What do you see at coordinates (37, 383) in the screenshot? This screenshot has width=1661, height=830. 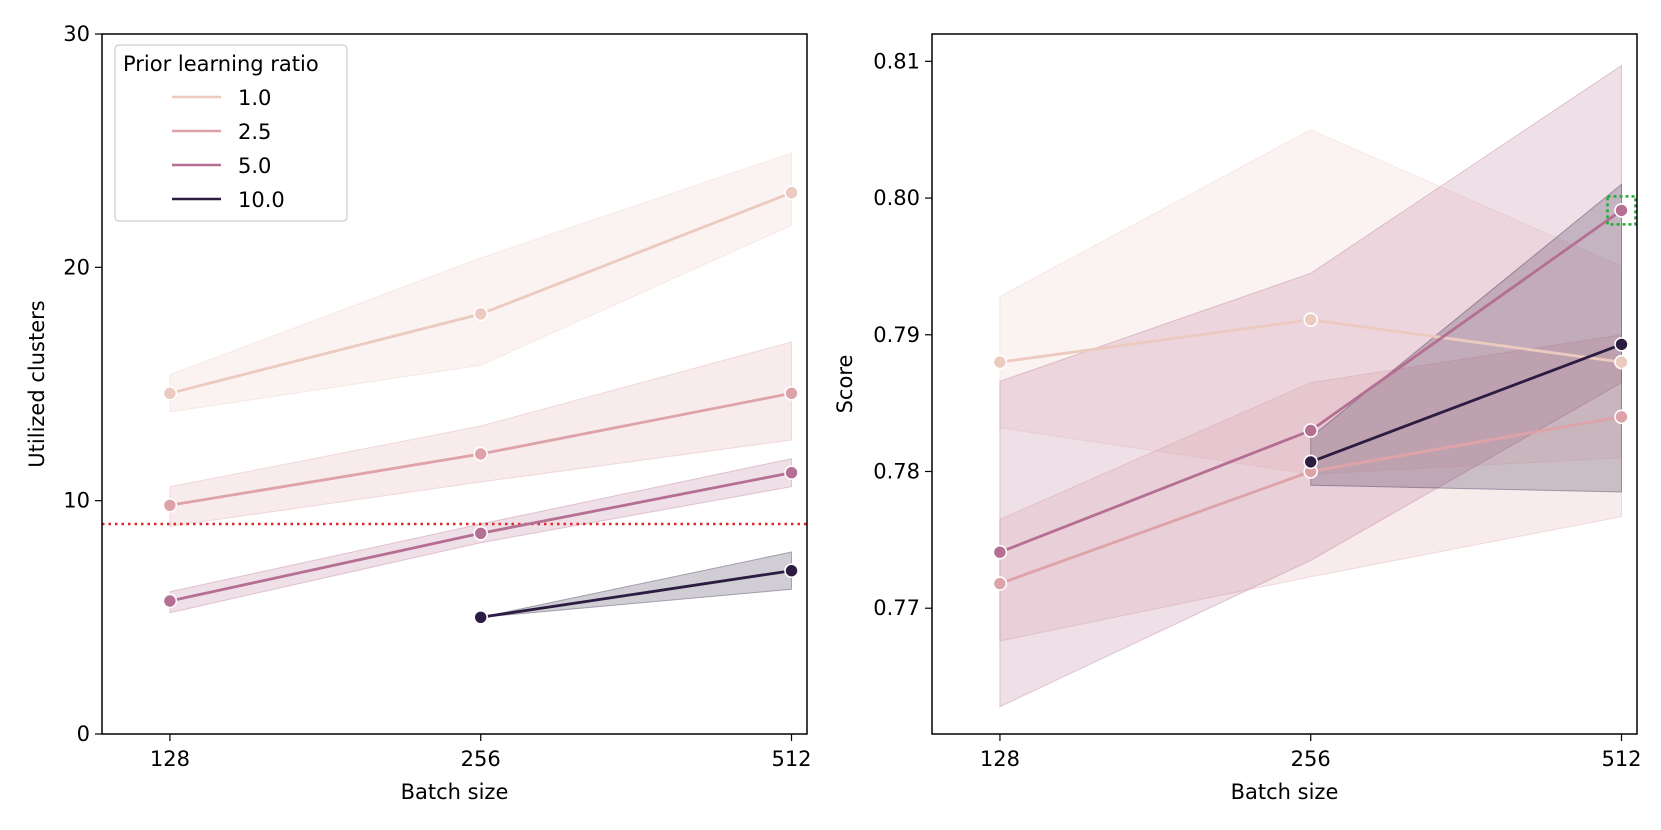 I see `y-axis-label: Utilized clusters` at bounding box center [37, 383].